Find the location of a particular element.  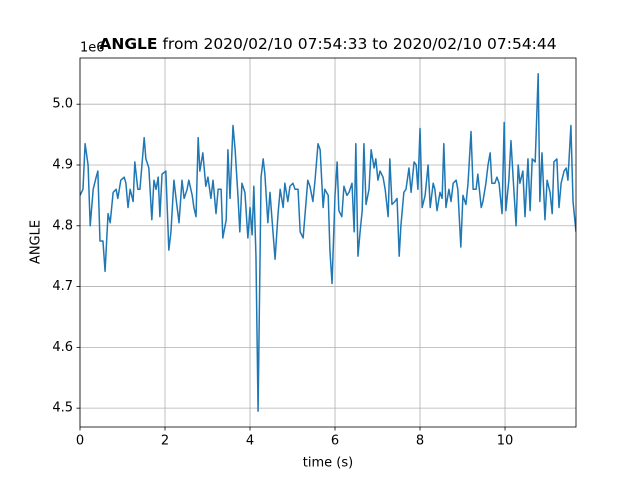

x-tick-label: 0 is located at coordinates (80, 441).